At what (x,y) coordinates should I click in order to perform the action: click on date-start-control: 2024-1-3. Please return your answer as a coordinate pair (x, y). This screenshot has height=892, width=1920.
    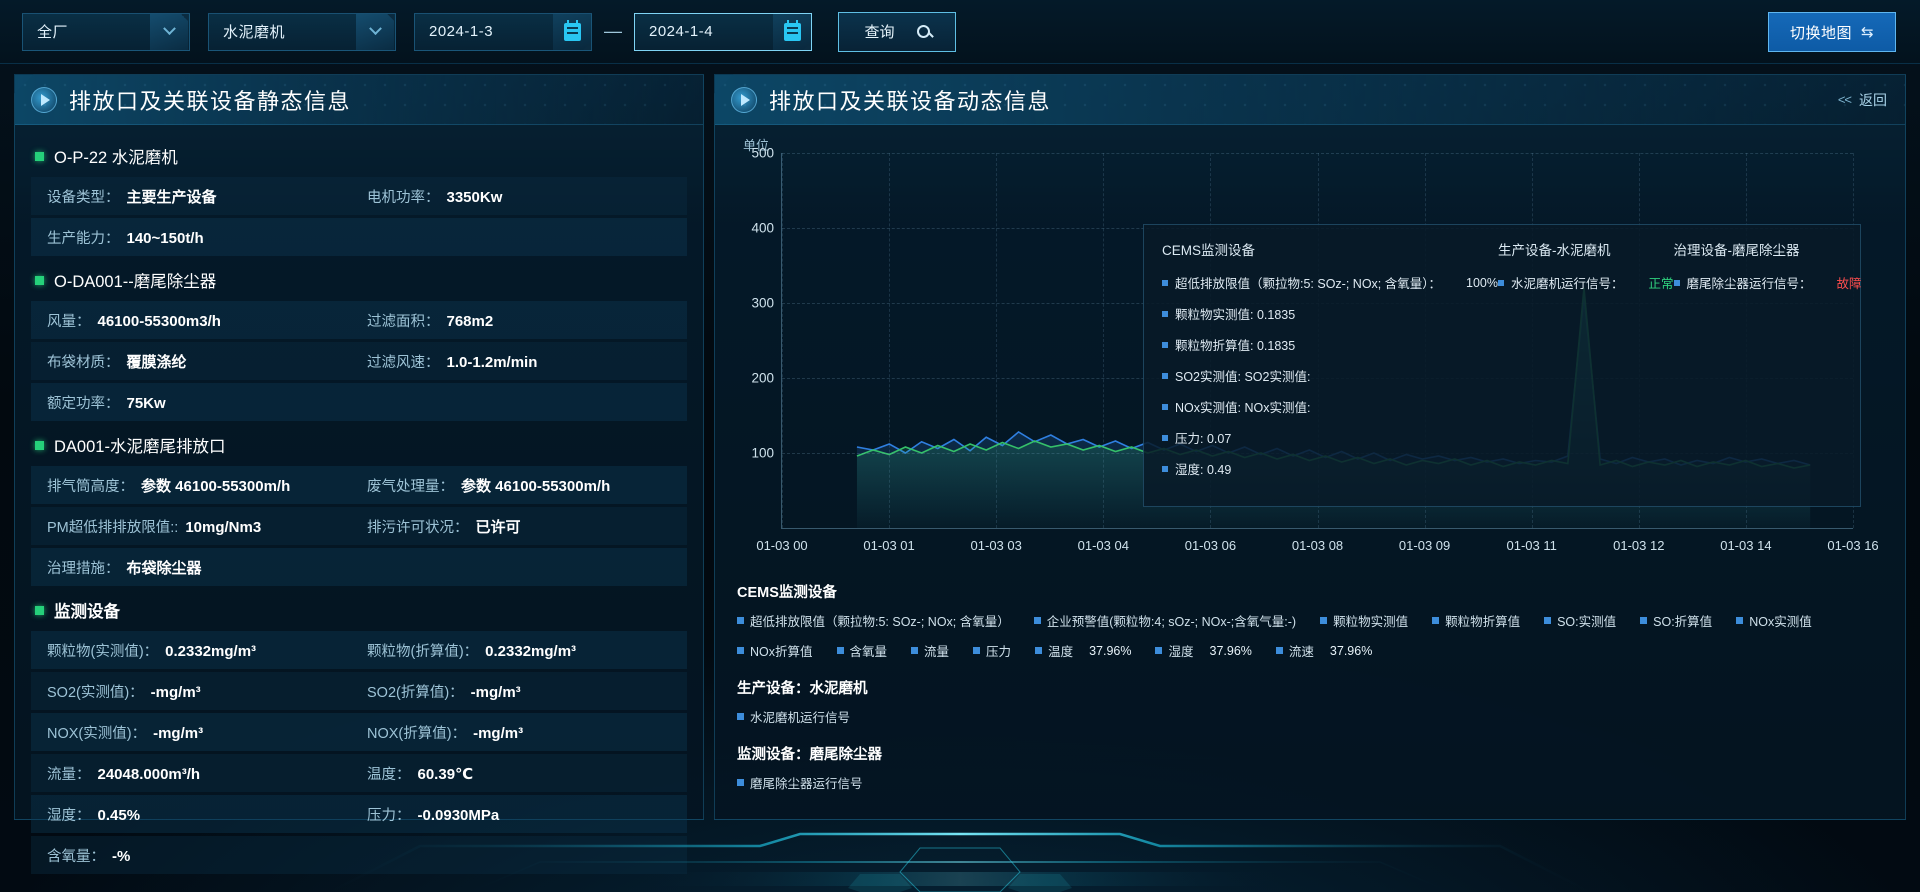
    Looking at the image, I should click on (503, 31).